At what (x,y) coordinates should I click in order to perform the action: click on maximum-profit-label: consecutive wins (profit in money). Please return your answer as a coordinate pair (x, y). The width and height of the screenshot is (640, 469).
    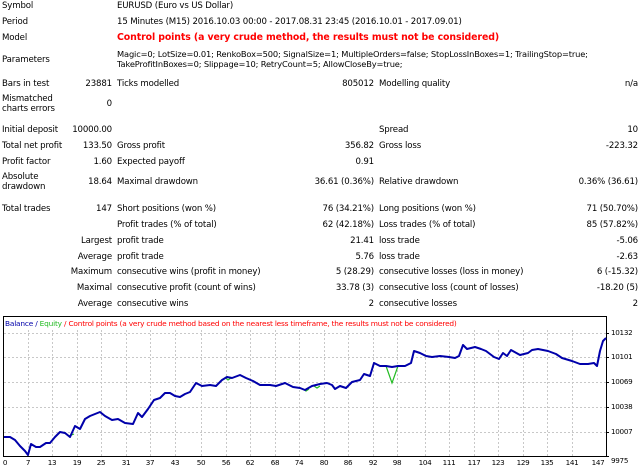
    Looking at the image, I should click on (189, 272).